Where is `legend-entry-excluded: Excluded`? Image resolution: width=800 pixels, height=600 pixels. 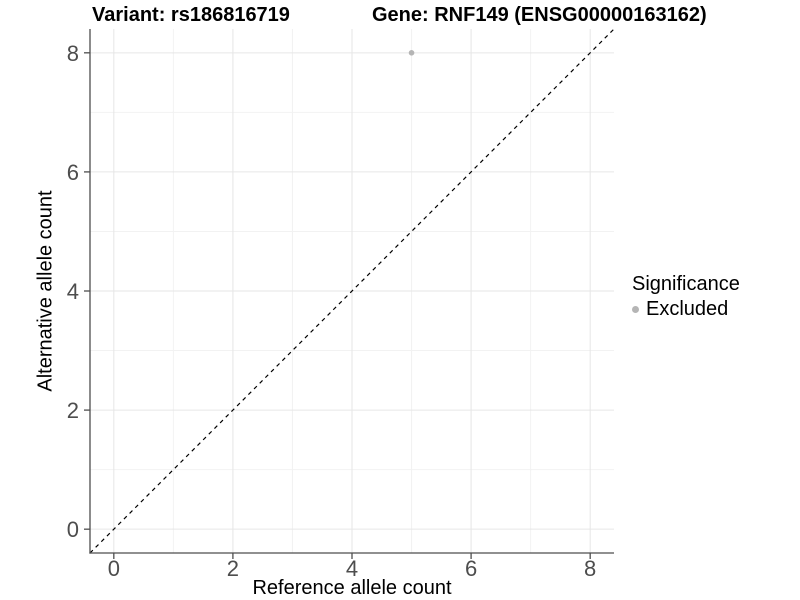
legend-entry-excluded: Excluded is located at coordinates (686, 309).